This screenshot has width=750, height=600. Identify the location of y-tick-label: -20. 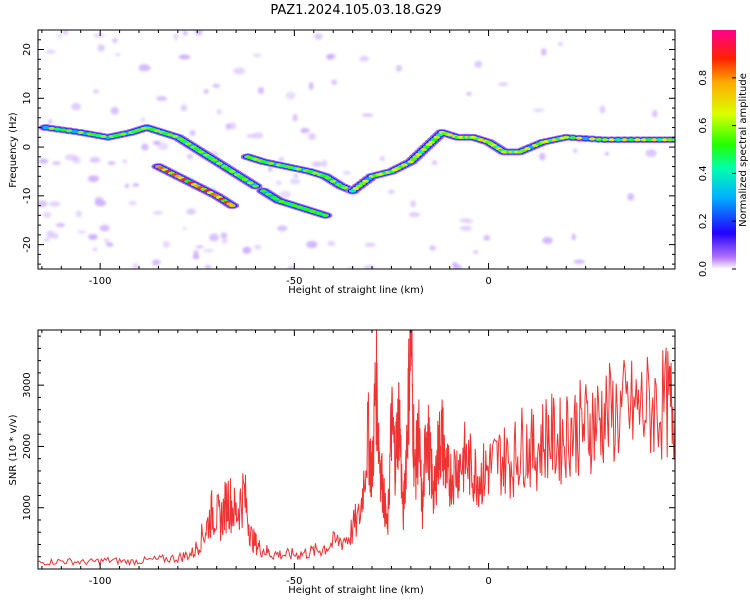
(27, 244).